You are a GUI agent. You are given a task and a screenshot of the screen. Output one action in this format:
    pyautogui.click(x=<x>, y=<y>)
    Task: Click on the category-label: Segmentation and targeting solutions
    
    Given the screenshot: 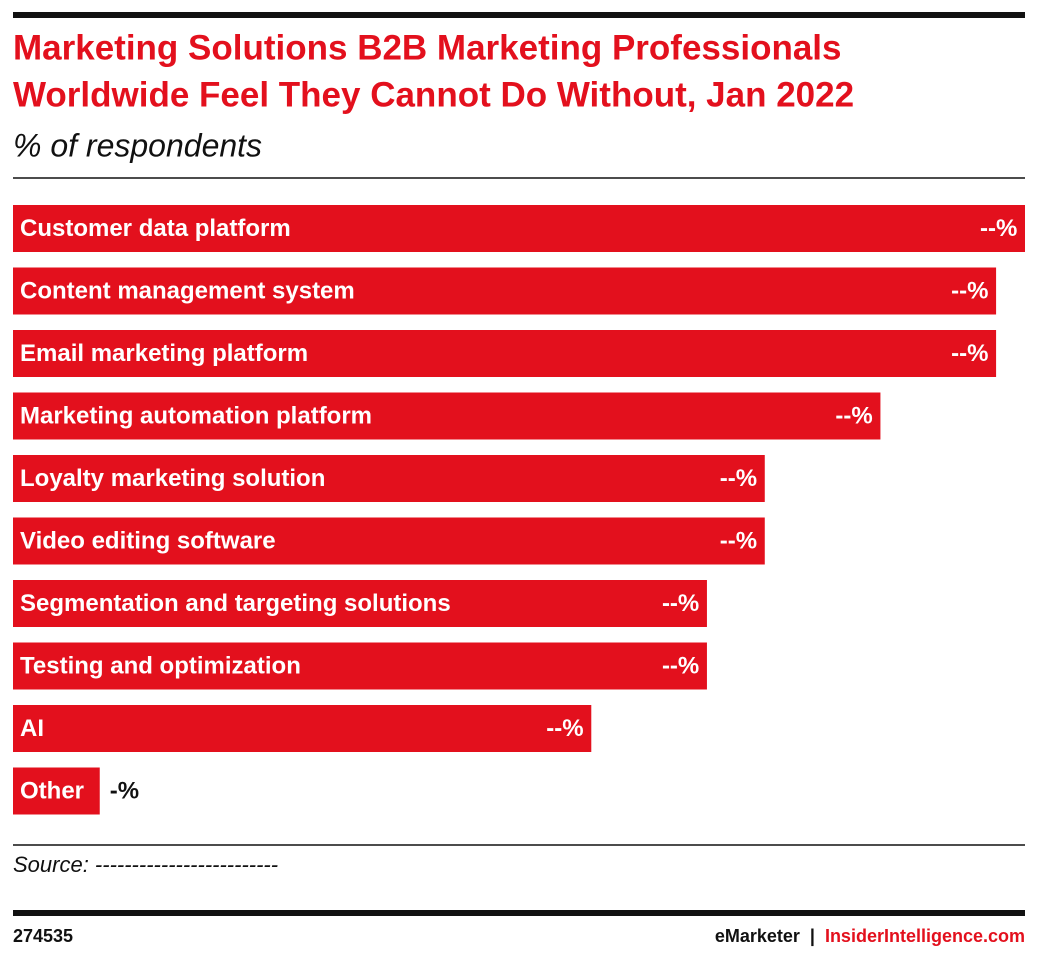 What is the action you would take?
    pyautogui.click(x=235, y=603)
    